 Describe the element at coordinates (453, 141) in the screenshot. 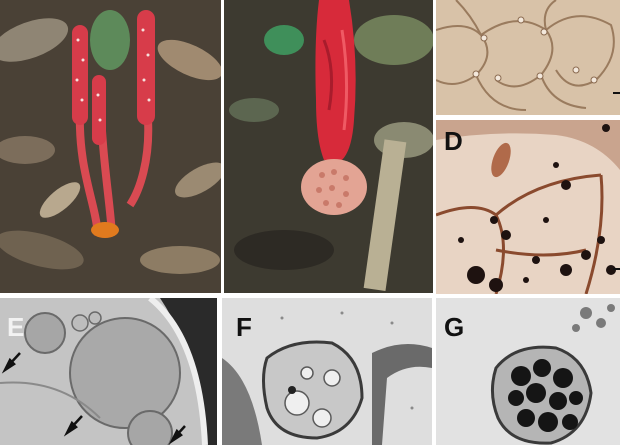

I see `panel-label-d: D` at that location.